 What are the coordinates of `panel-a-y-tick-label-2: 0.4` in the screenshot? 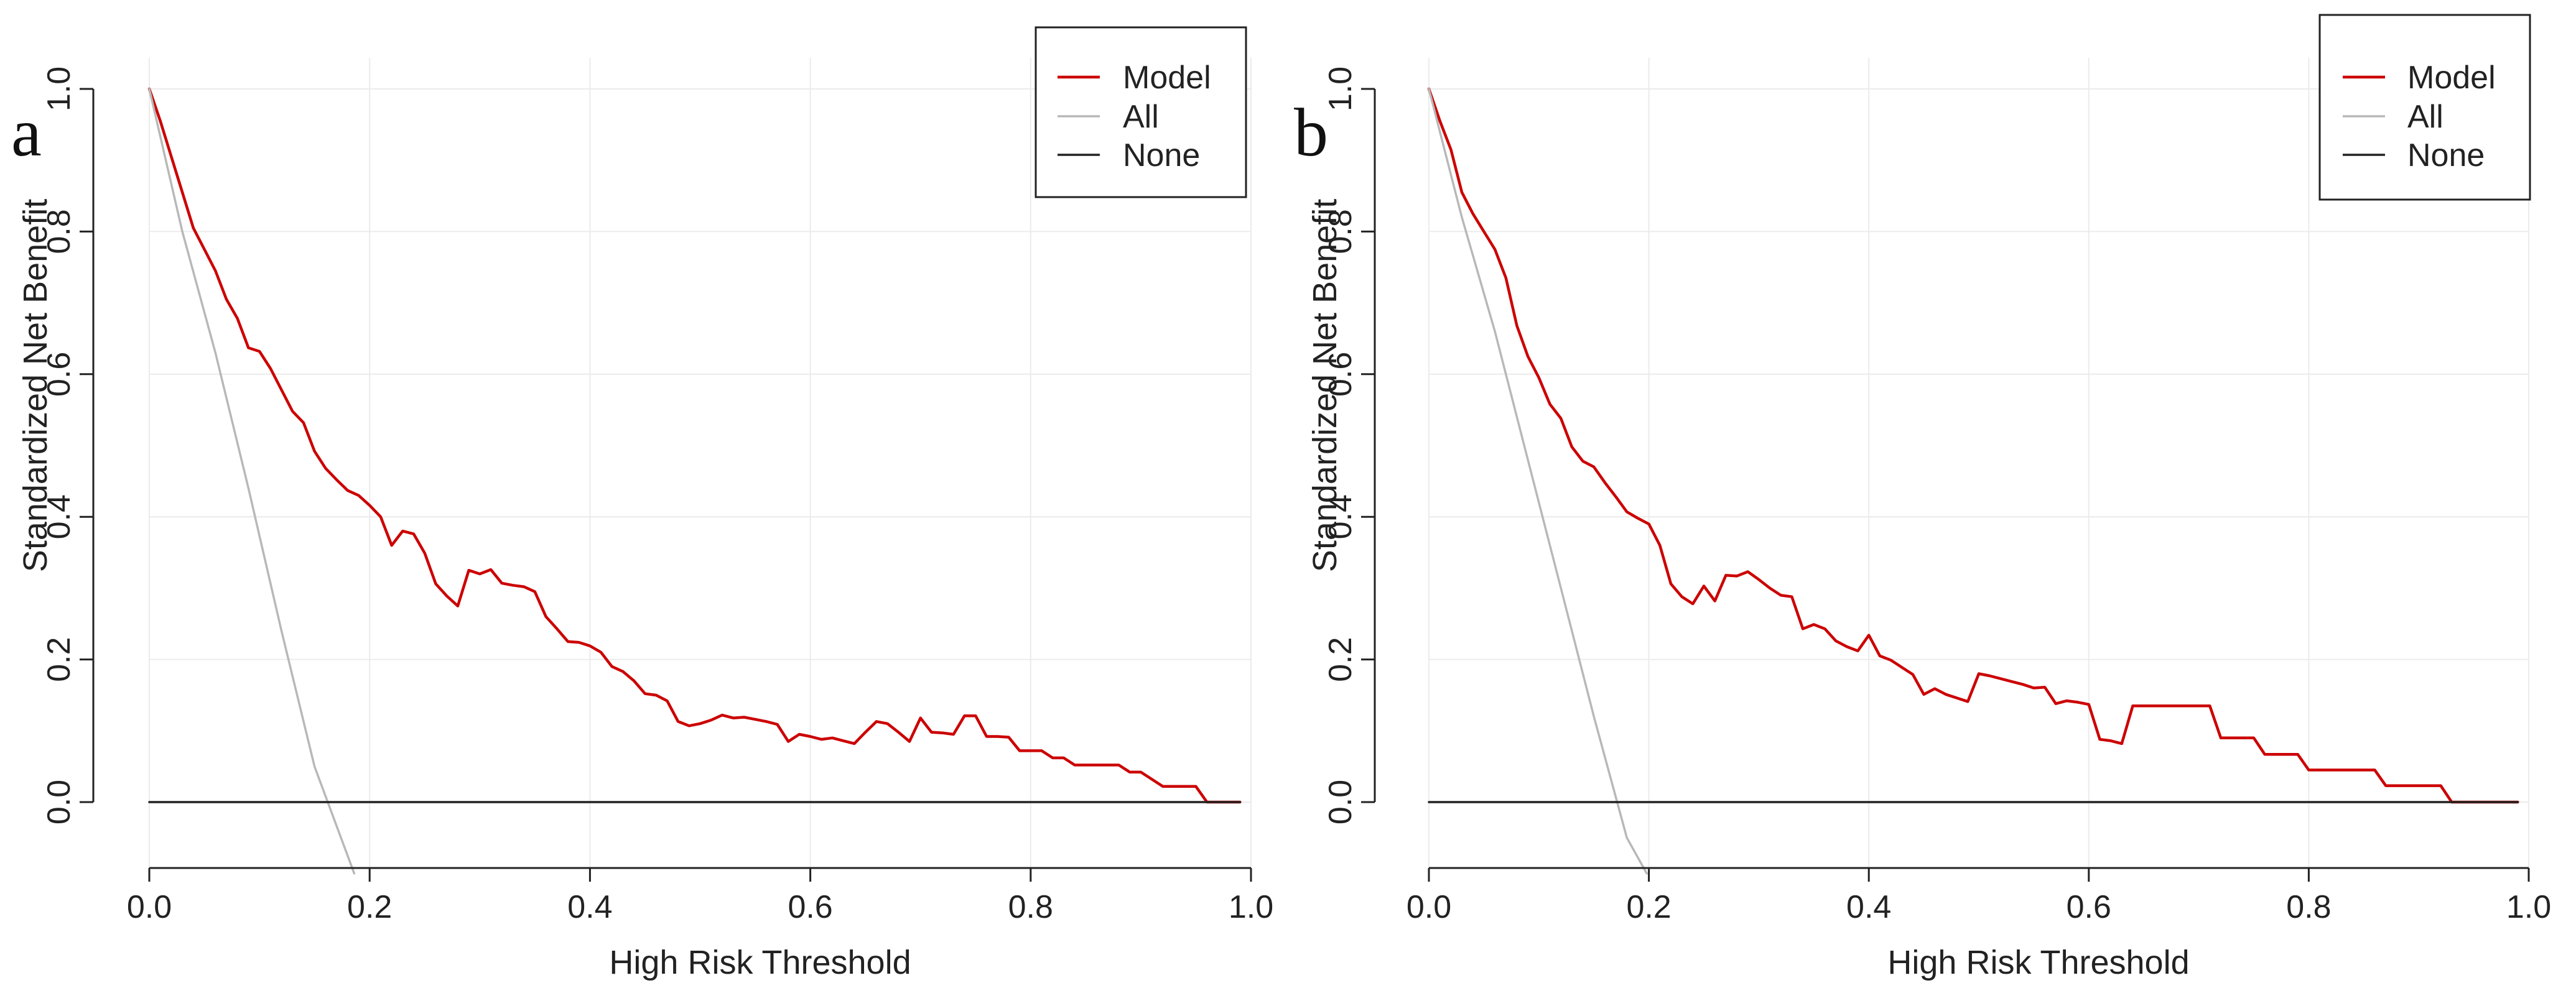 It's located at (59, 516).